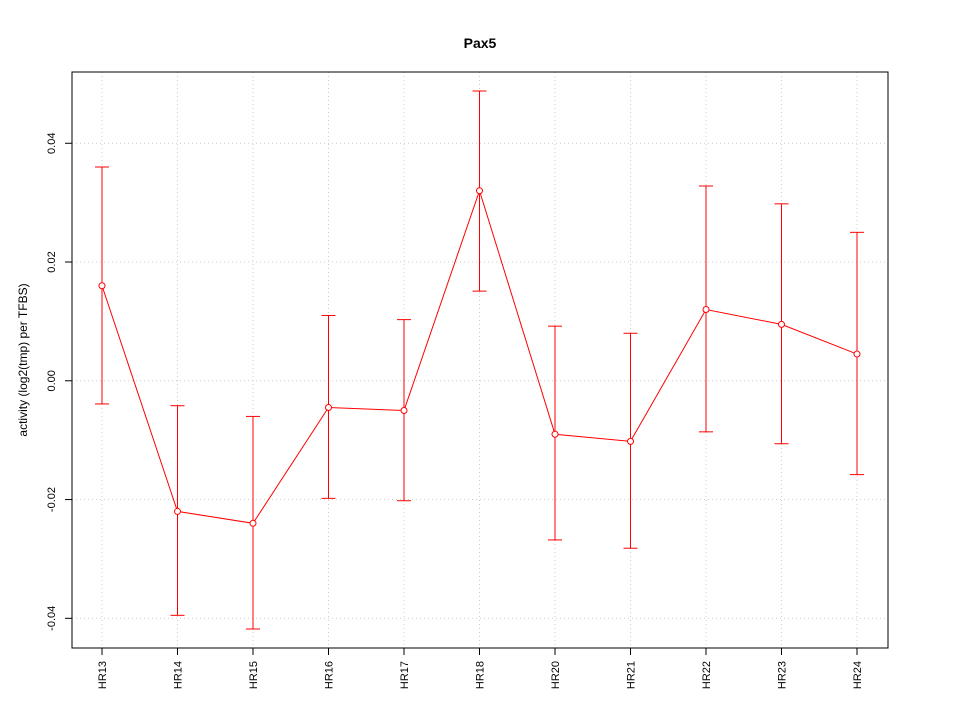  What do you see at coordinates (480, 43) in the screenshot?
I see `chart-title: Pax5` at bounding box center [480, 43].